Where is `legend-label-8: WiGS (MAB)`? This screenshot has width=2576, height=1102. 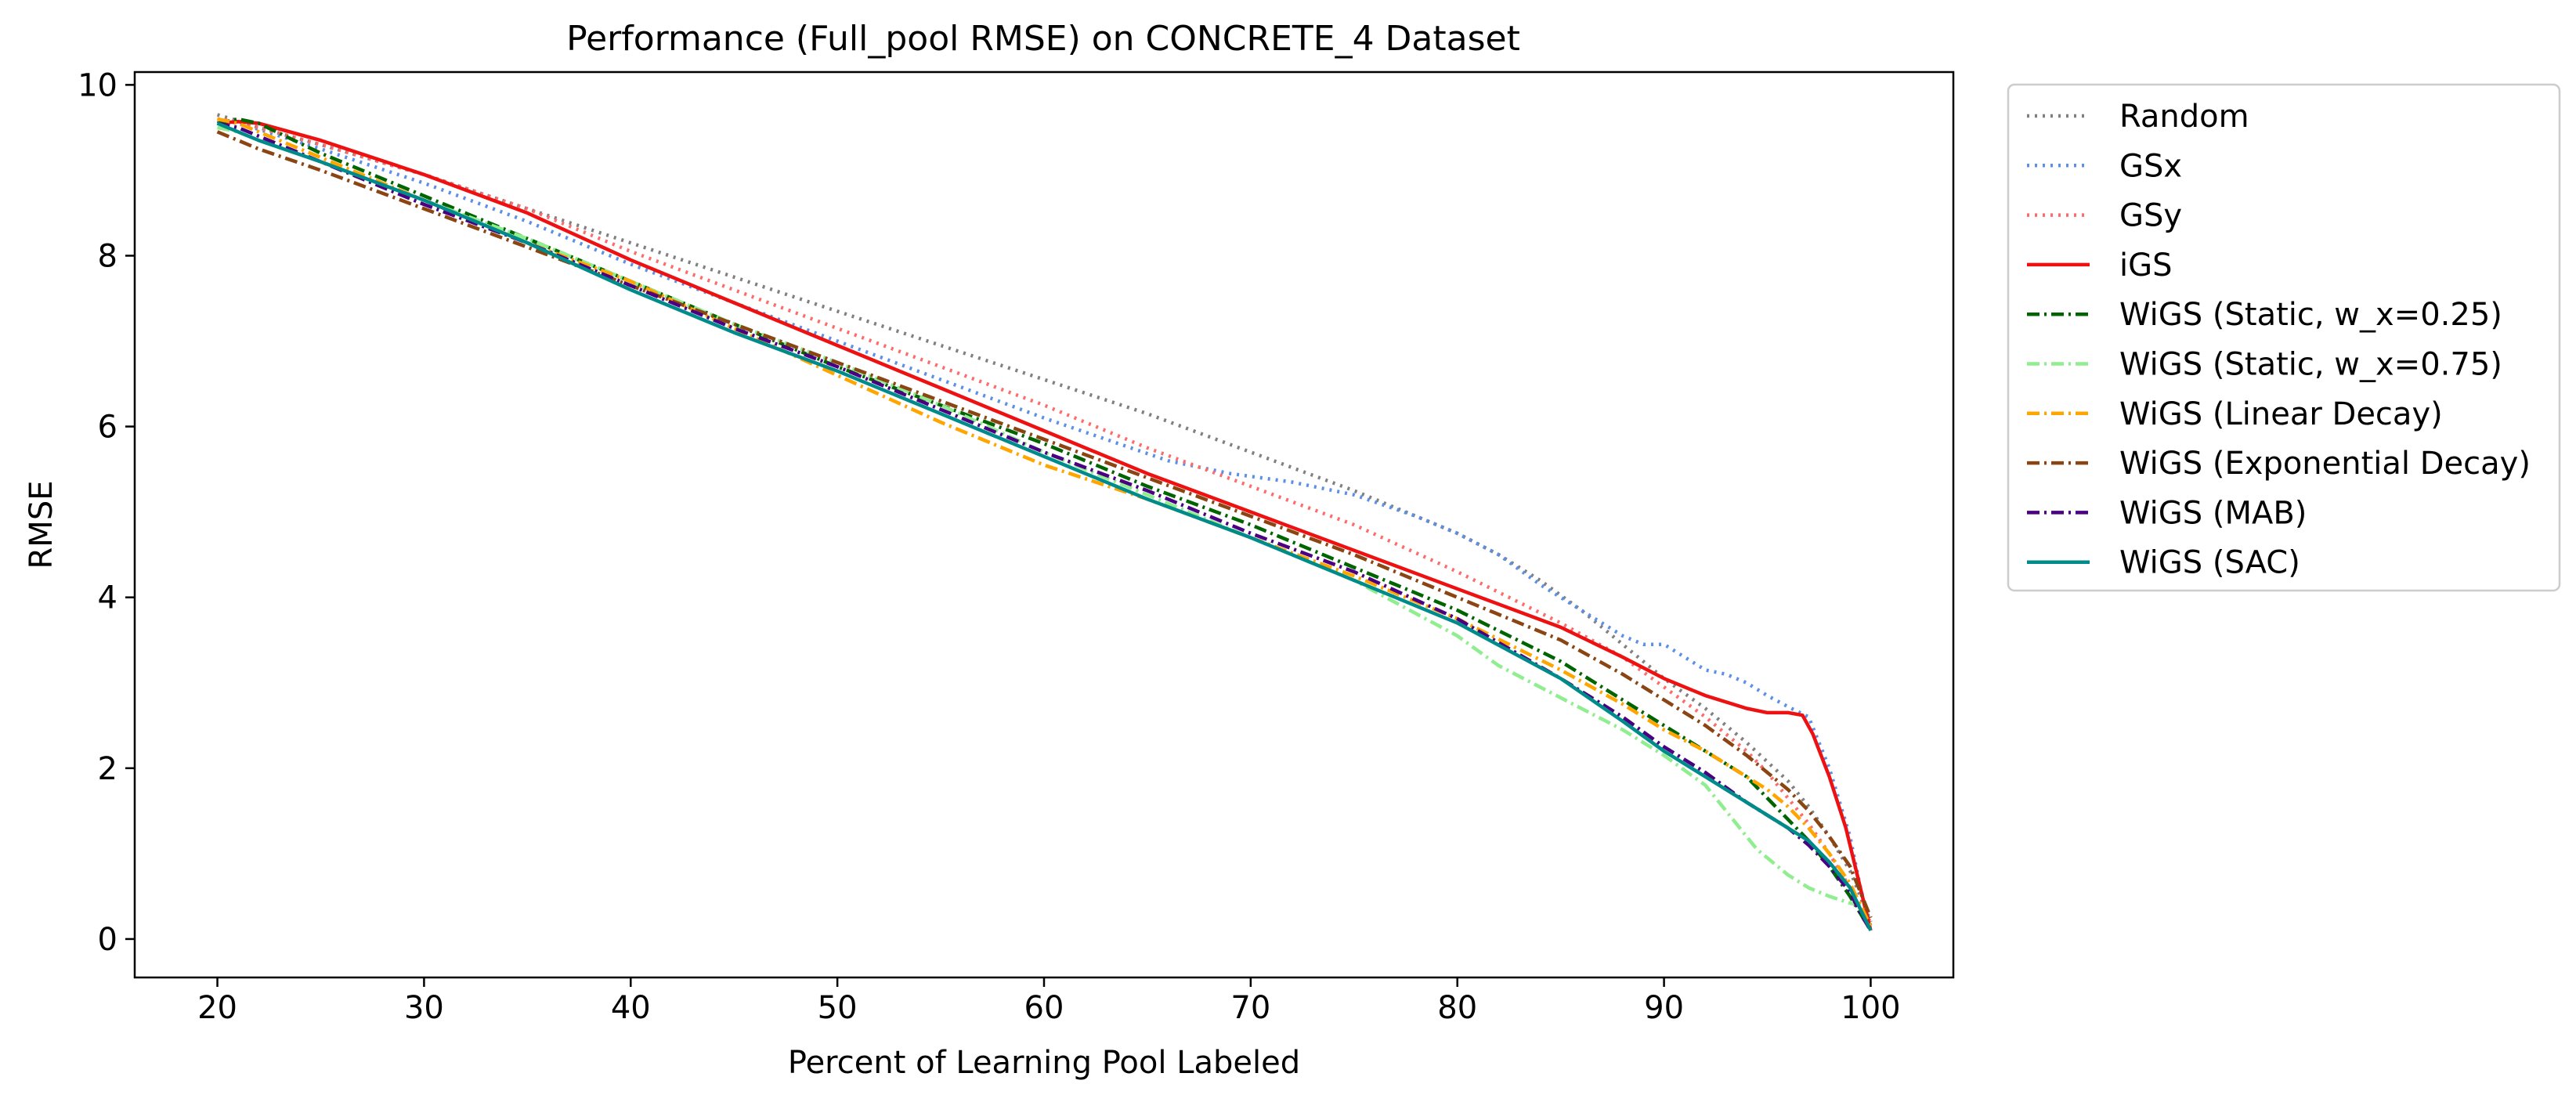
legend-label-8: WiGS (MAB) is located at coordinates (2213, 513).